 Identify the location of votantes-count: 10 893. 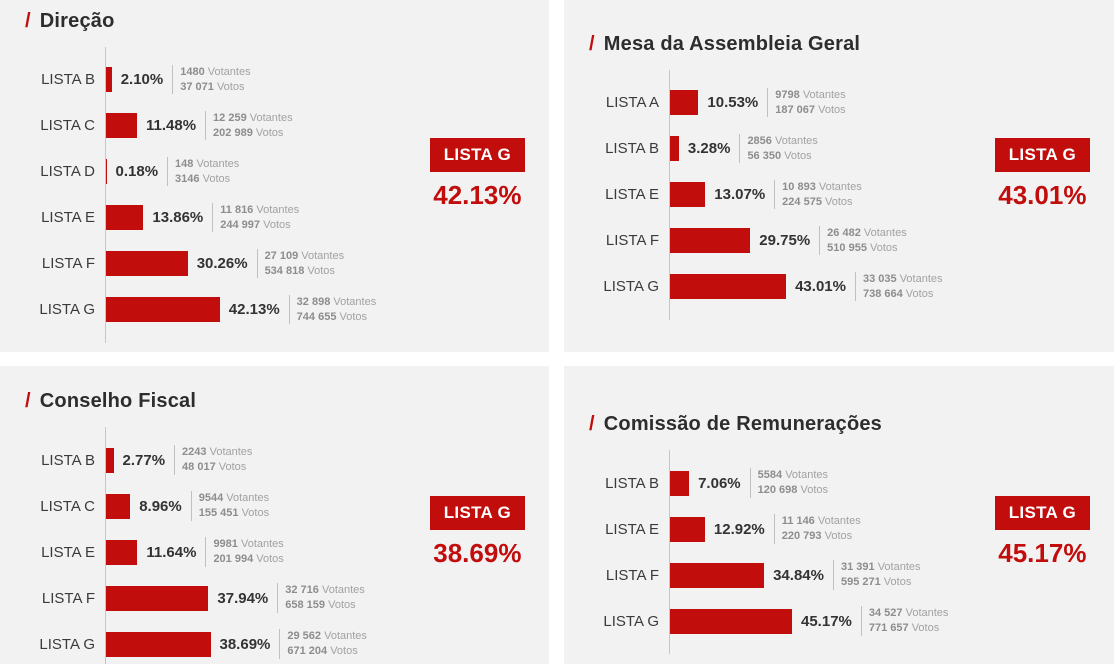
(799, 186).